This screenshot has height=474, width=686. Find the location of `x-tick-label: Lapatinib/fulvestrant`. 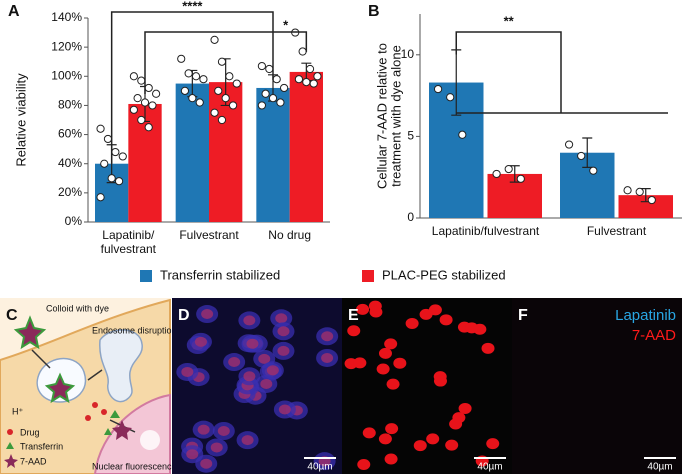

x-tick-label: Lapatinib/fulvestrant is located at coordinates (485, 231).